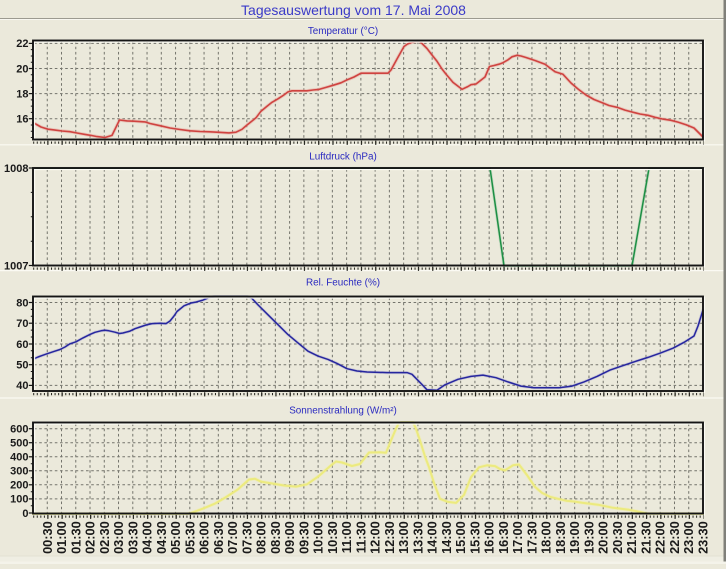 The width and height of the screenshot is (726, 569). Describe the element at coordinates (16, 266) in the screenshot. I see `svg-text: 1007` at that location.